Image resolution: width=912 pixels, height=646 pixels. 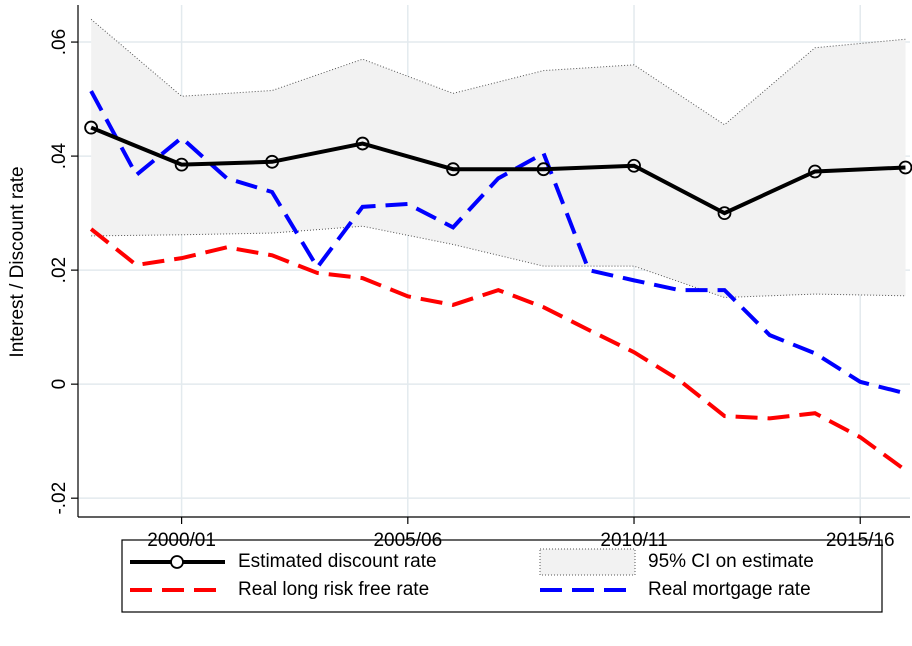 I want to click on legend-marker, so click(x=177, y=562).